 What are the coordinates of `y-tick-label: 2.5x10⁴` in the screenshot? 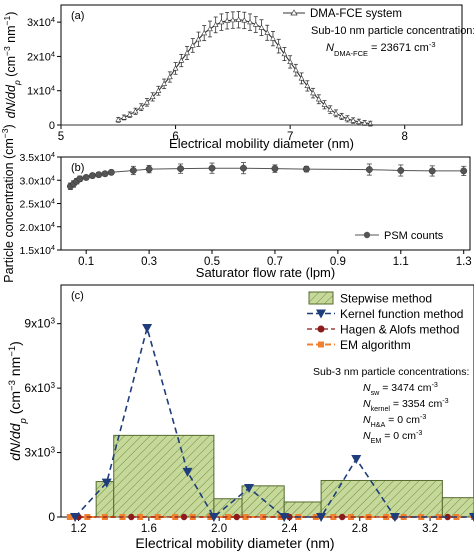 It's located at (38, 204).